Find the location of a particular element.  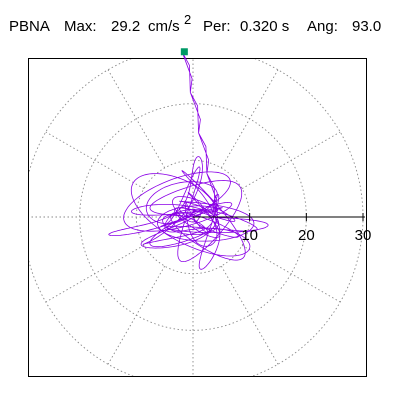

period-label: Per: is located at coordinates (217, 26).